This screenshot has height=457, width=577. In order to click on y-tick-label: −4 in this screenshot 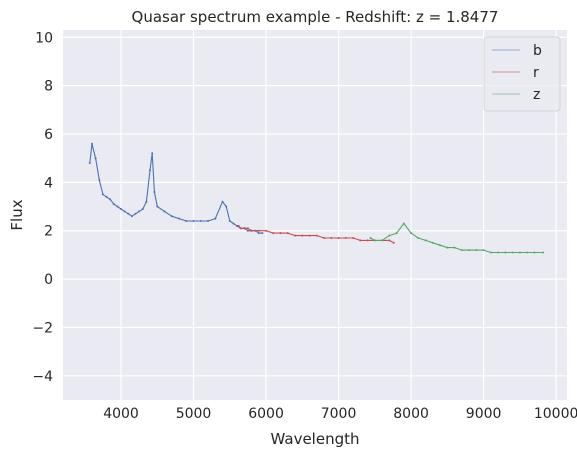, I will do `click(42, 377)`.